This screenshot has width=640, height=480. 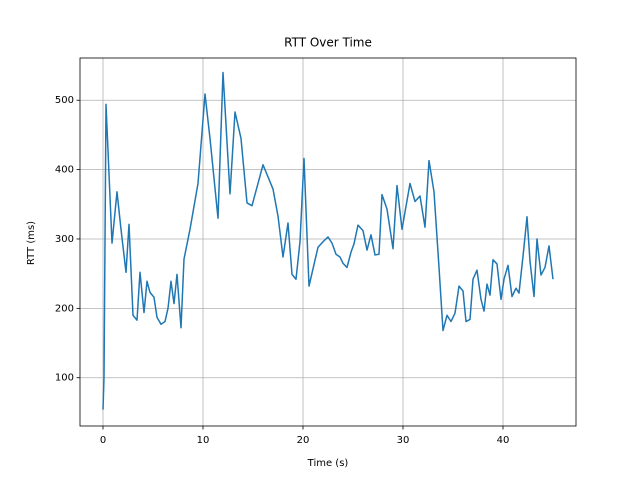 What do you see at coordinates (31, 243) in the screenshot?
I see `y-axis-label: RTT (ms)` at bounding box center [31, 243].